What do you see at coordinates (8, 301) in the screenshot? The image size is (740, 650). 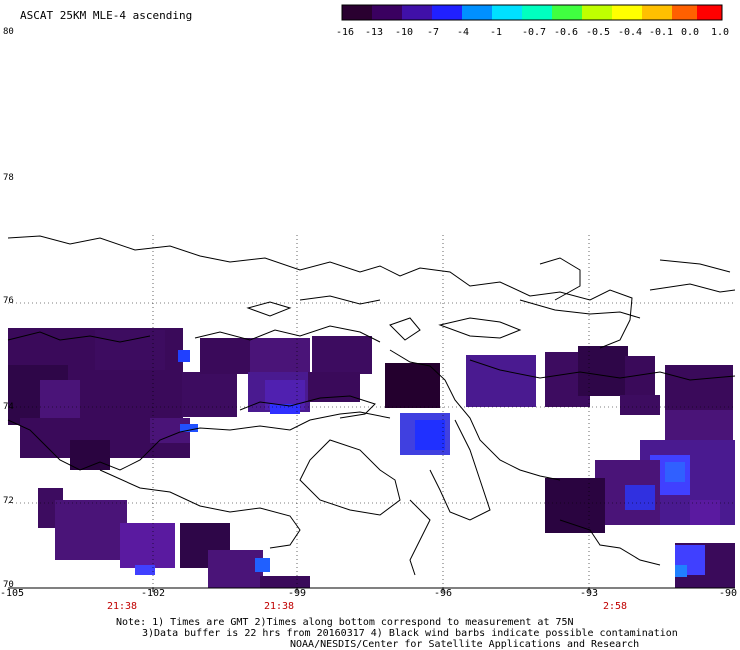 I see `lat-label: 76` at bounding box center [8, 301].